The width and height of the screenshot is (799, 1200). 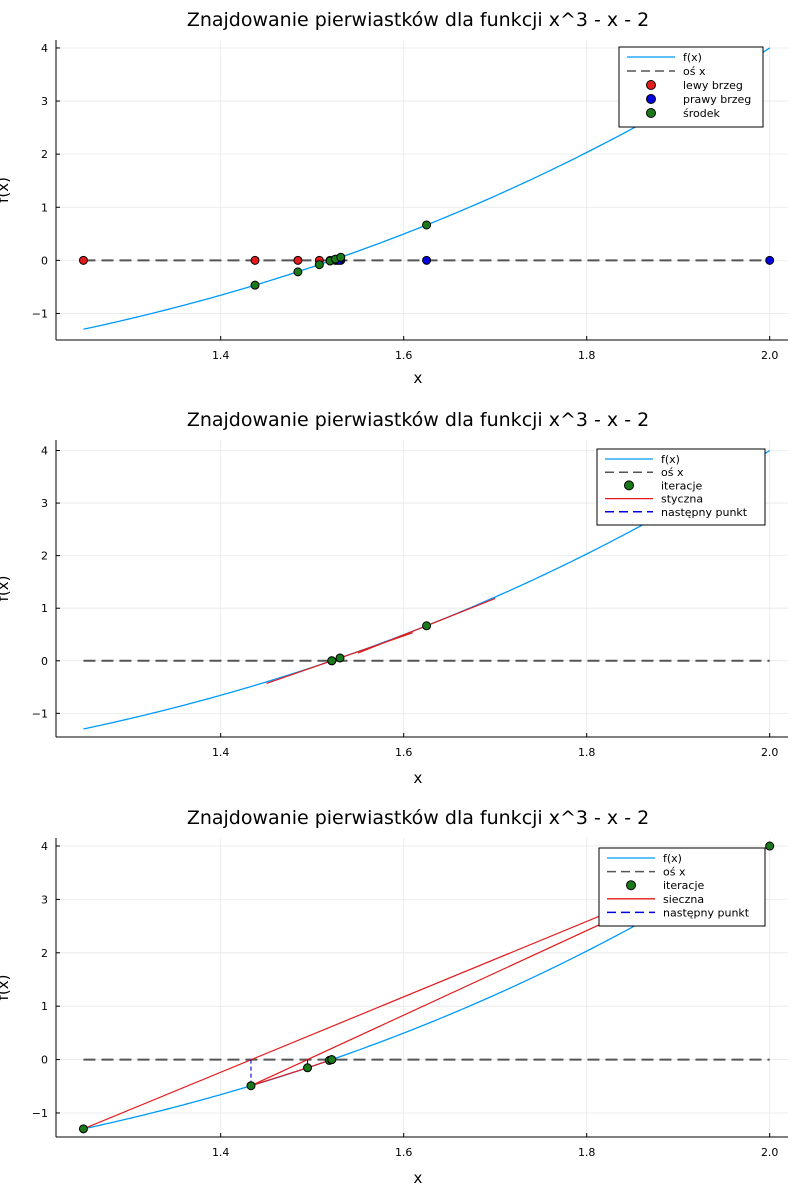 I want to click on legend-label: prawy brzeg, so click(x=717, y=99).